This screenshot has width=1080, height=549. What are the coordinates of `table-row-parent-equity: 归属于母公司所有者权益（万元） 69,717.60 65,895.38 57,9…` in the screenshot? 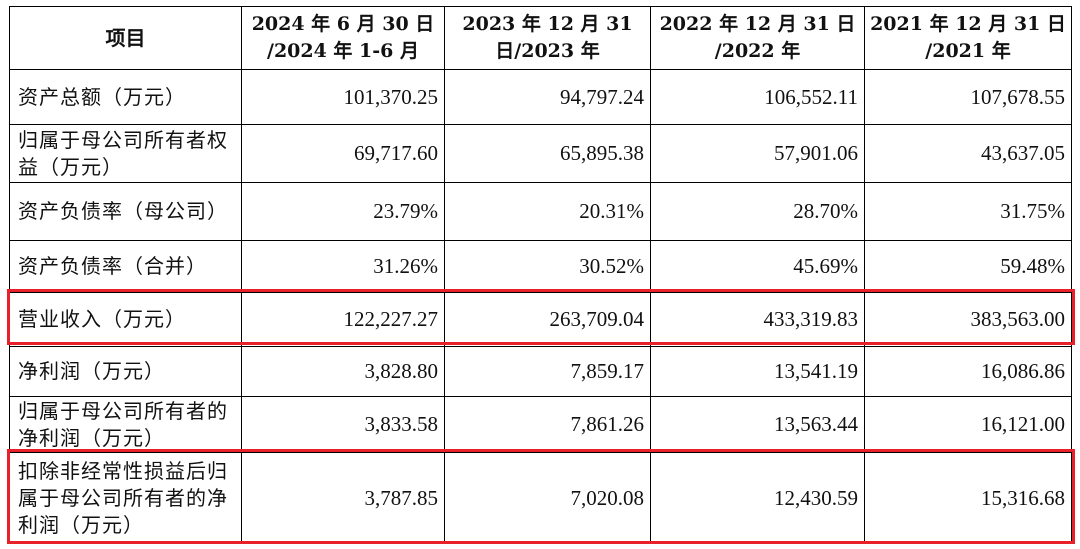 It's located at (540, 153).